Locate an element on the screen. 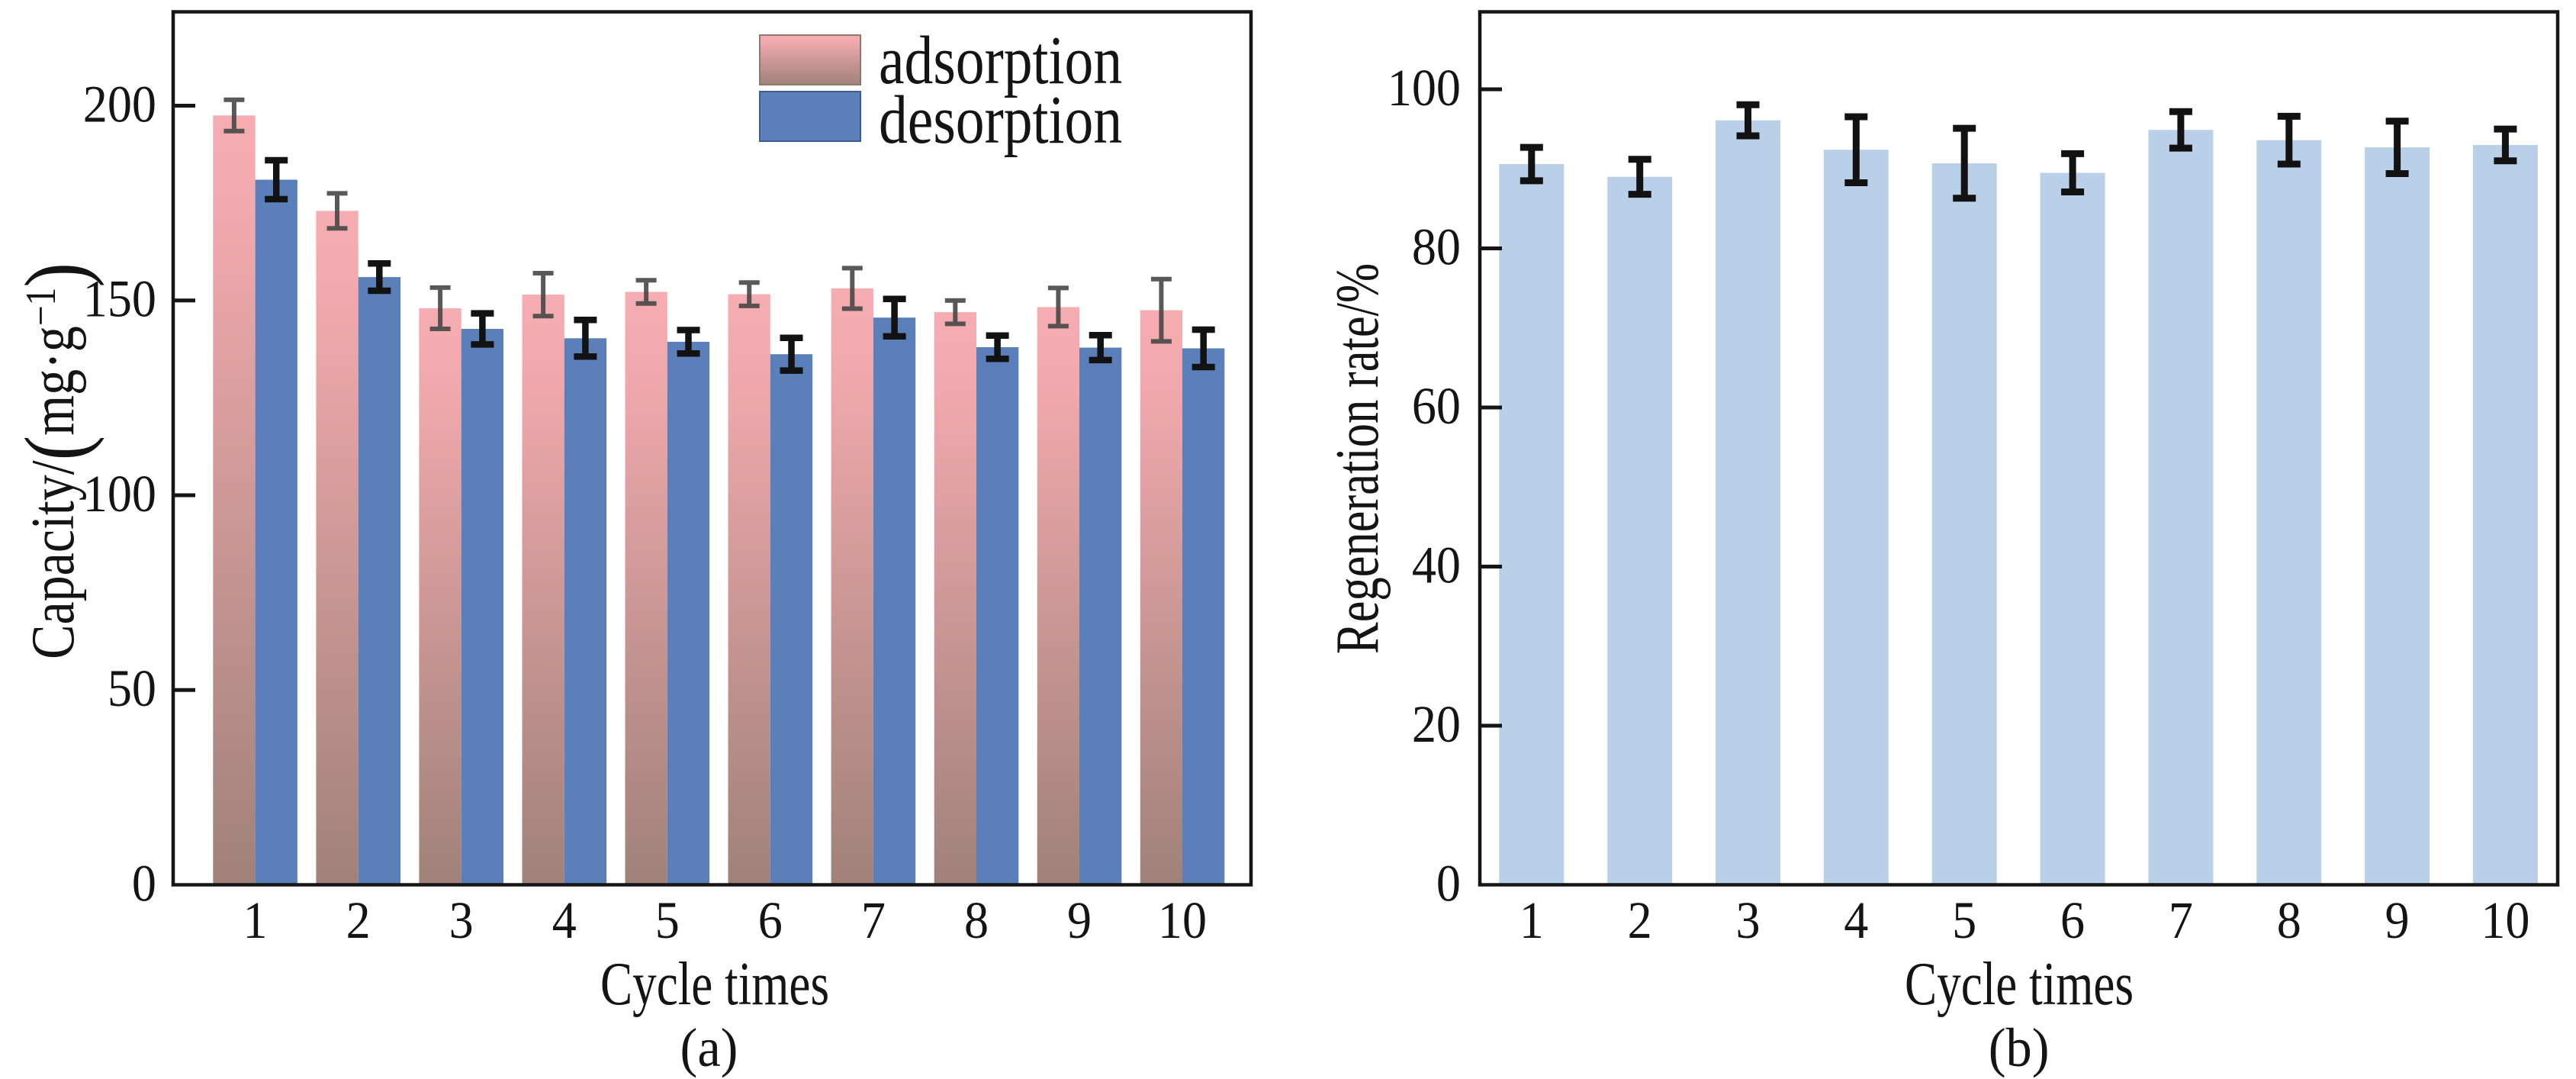 The height and width of the screenshot is (1079, 2576). svg-text: 200 is located at coordinates (119, 105).